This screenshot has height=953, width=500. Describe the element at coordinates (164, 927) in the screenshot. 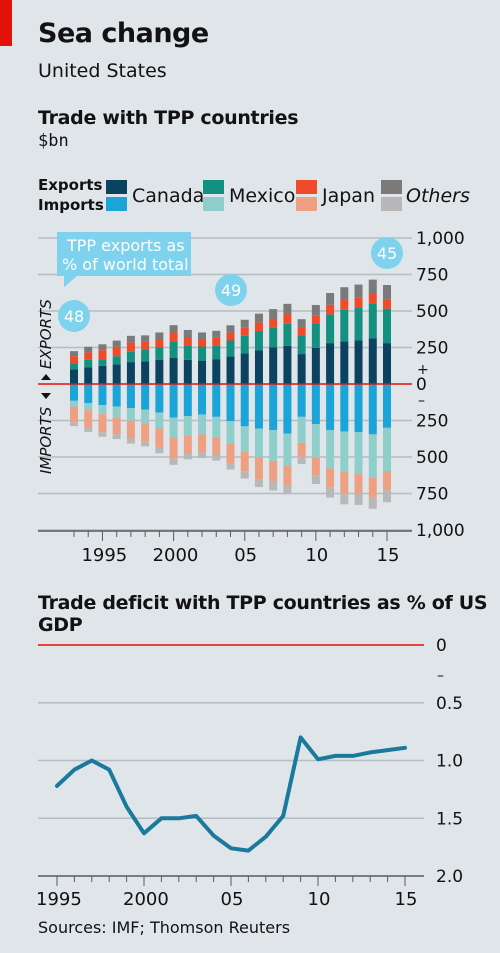

I see `source-note: Sources: IMF; Thomson Reuters` at that location.